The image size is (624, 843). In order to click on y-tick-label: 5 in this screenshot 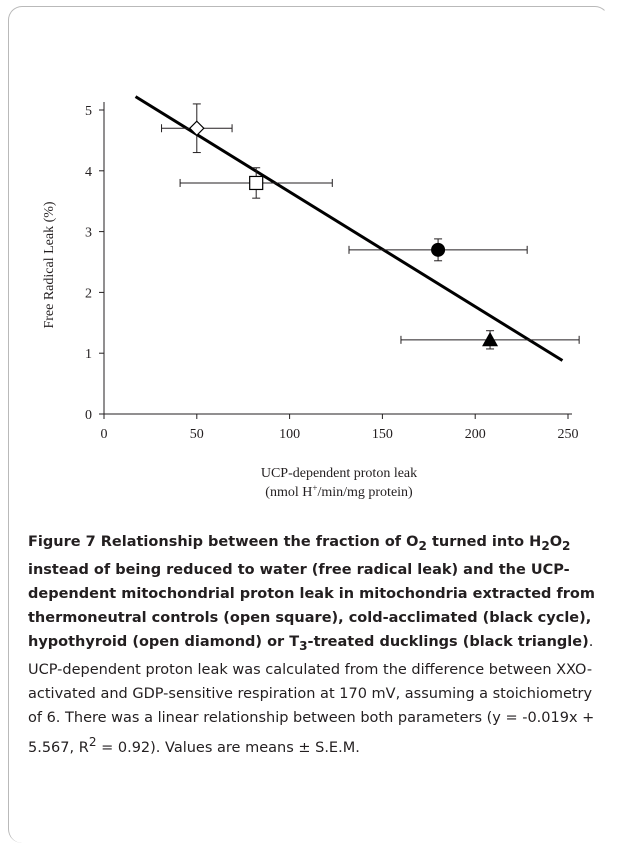, I will do `click(88, 111)`.